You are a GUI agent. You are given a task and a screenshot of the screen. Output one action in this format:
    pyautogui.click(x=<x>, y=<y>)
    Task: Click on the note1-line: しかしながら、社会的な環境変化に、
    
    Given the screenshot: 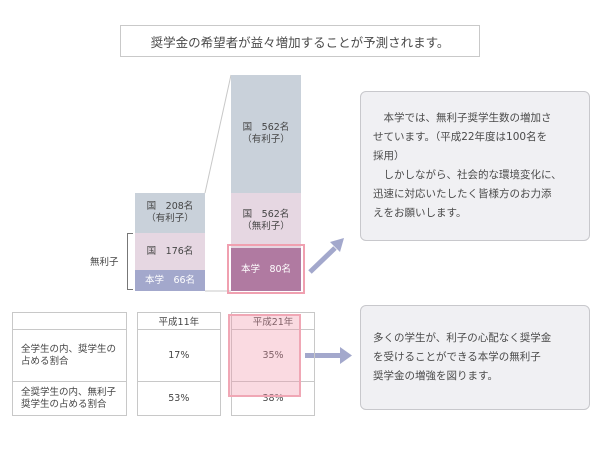 What is the action you would take?
    pyautogui.click(x=467, y=175)
    